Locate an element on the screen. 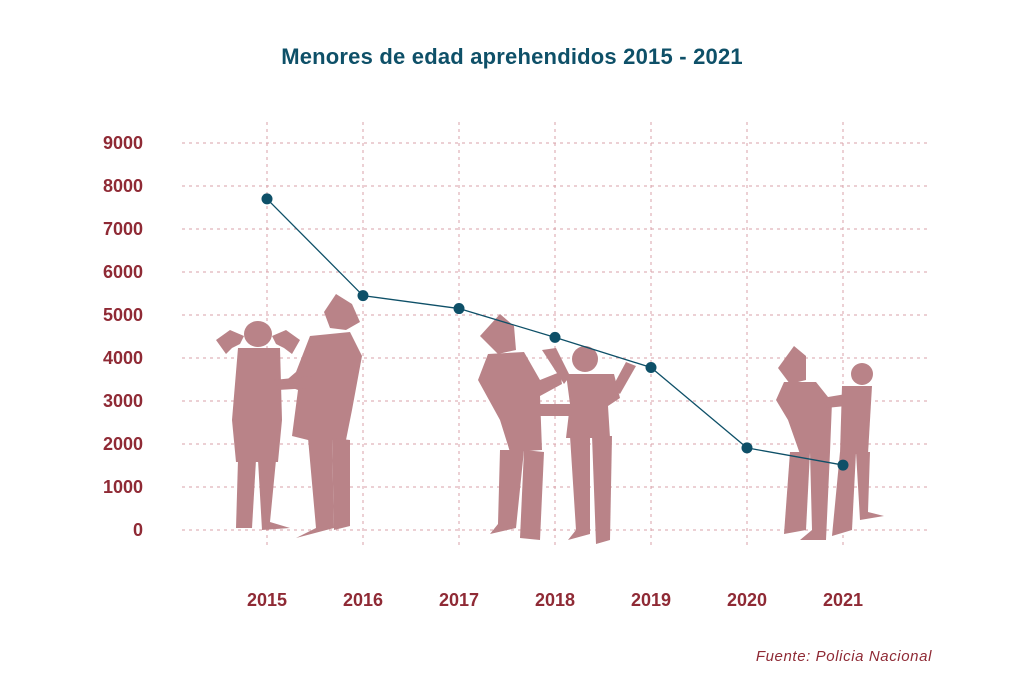 Image resolution: width=1024 pixels, height=688 pixels. y-tick-label: 7000 is located at coordinates (123, 229).